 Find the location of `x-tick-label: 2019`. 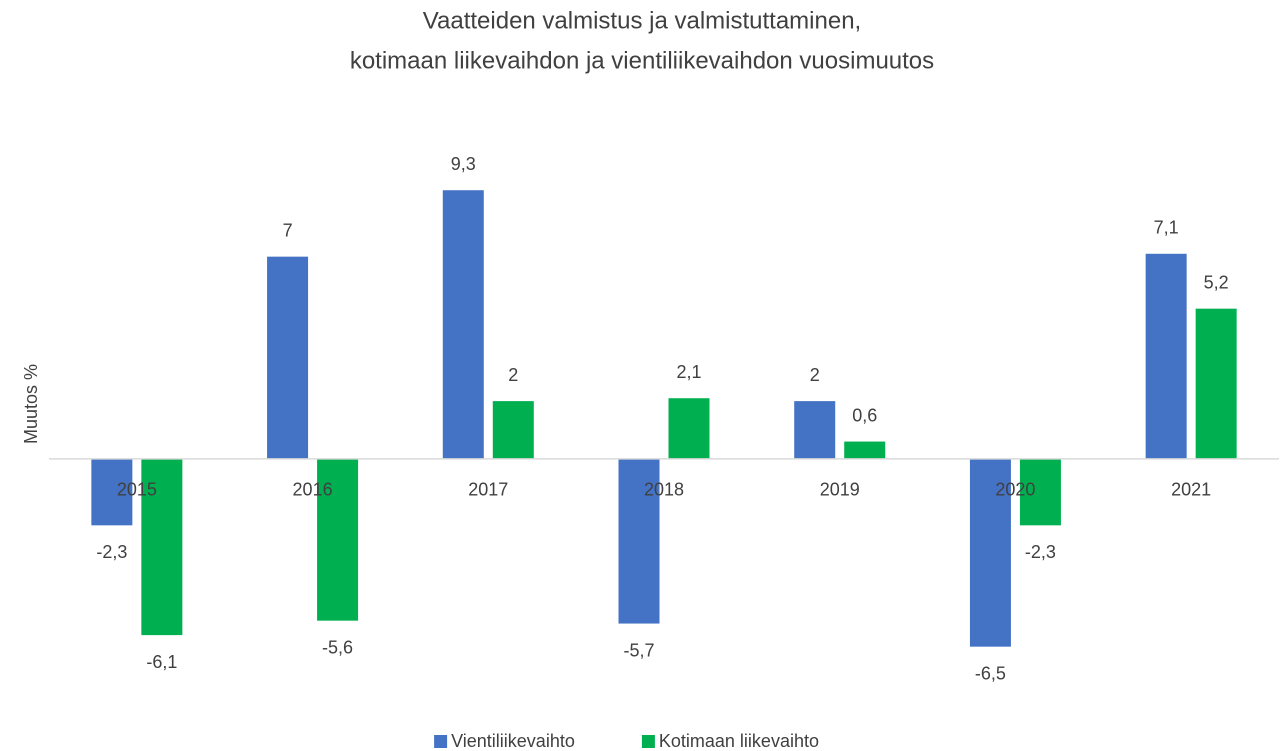

x-tick-label: 2019 is located at coordinates (840, 490).